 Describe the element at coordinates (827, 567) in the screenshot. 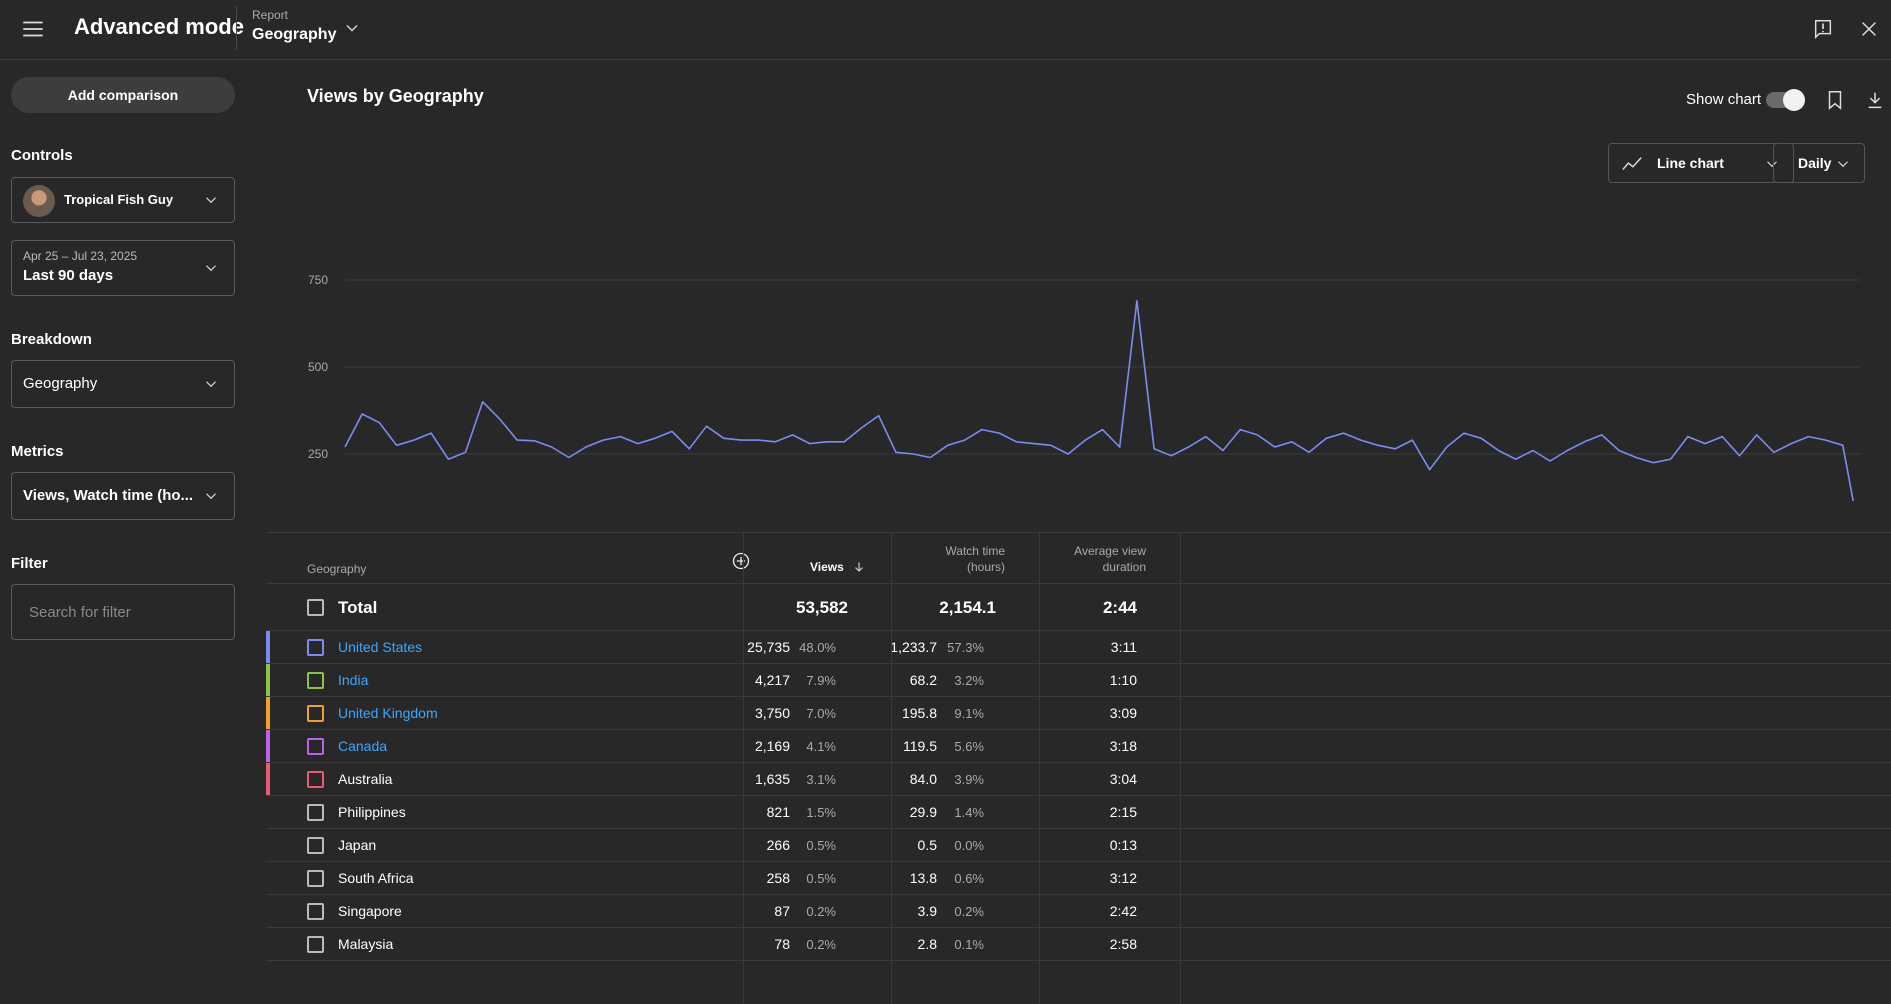

I see `header-views: Views` at that location.